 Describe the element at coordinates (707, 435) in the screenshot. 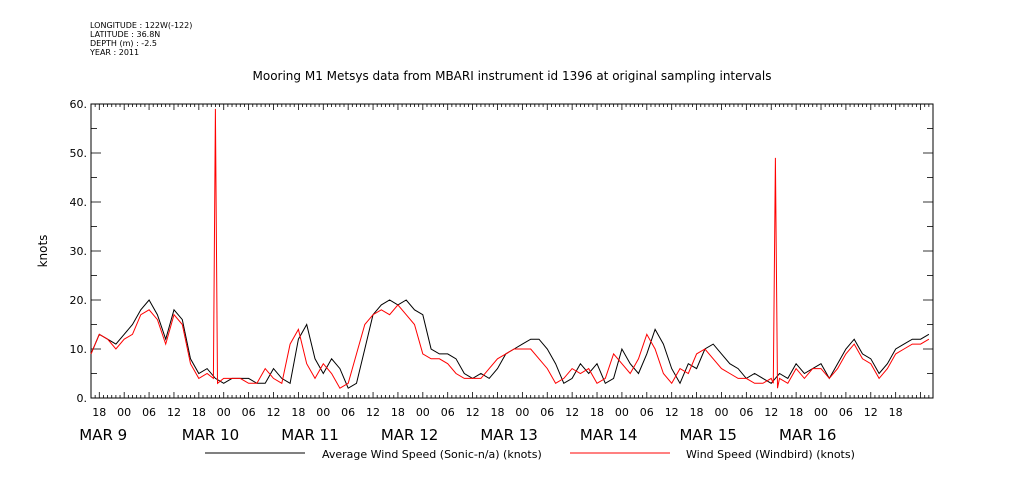

I see `day-label: MAR 15` at that location.